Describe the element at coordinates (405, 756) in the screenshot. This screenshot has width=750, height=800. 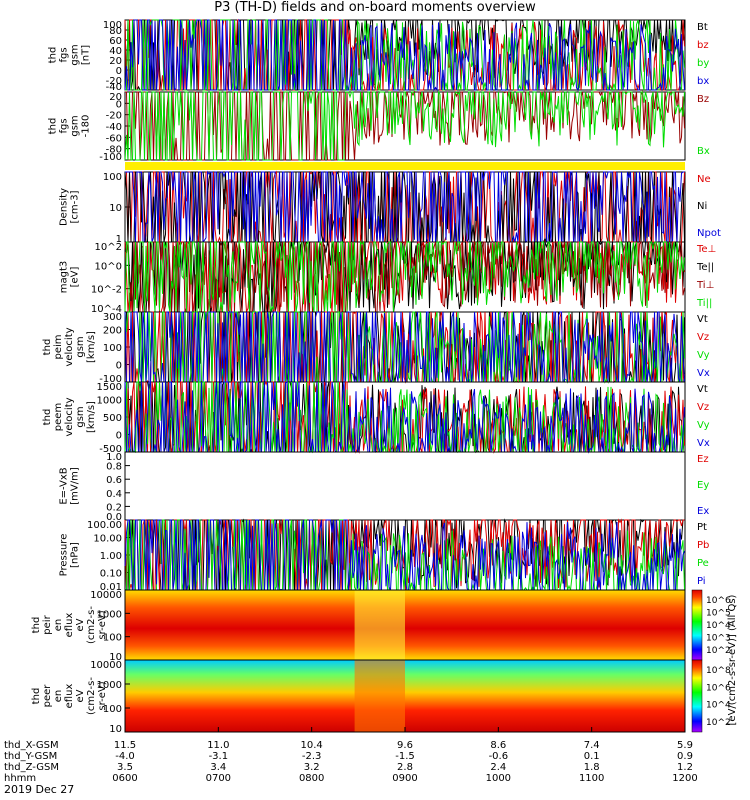
I see `x-tick-label: -1.5` at that location.